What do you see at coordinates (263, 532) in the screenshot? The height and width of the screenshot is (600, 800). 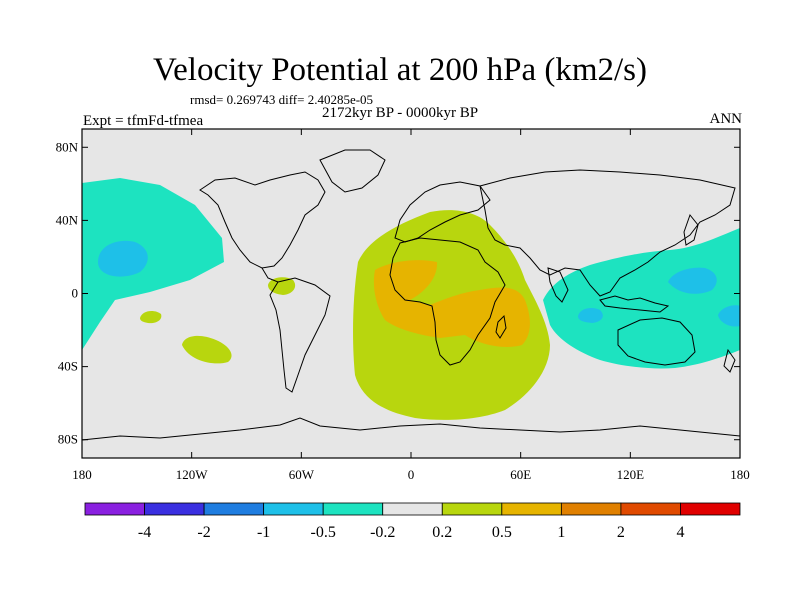 I see `colorbar-label-2: -1` at bounding box center [263, 532].